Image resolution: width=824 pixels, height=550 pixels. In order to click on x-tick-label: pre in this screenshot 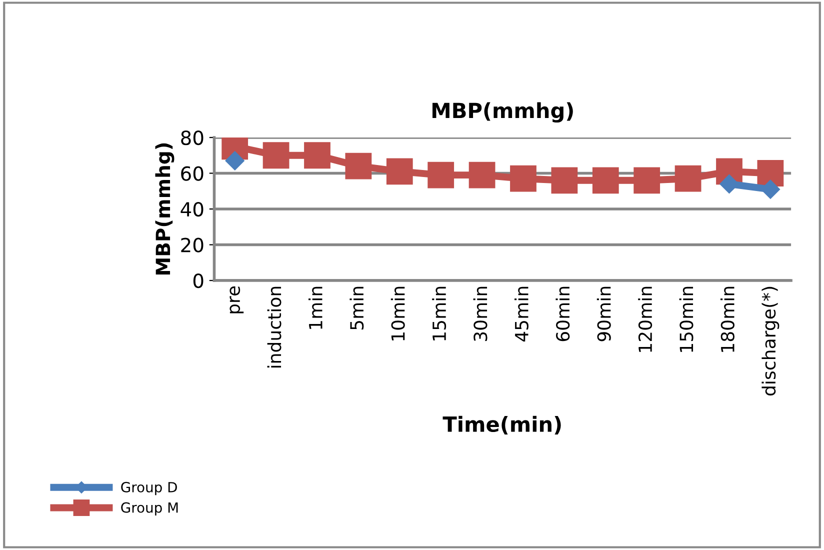, I will do `click(237, 300)`.